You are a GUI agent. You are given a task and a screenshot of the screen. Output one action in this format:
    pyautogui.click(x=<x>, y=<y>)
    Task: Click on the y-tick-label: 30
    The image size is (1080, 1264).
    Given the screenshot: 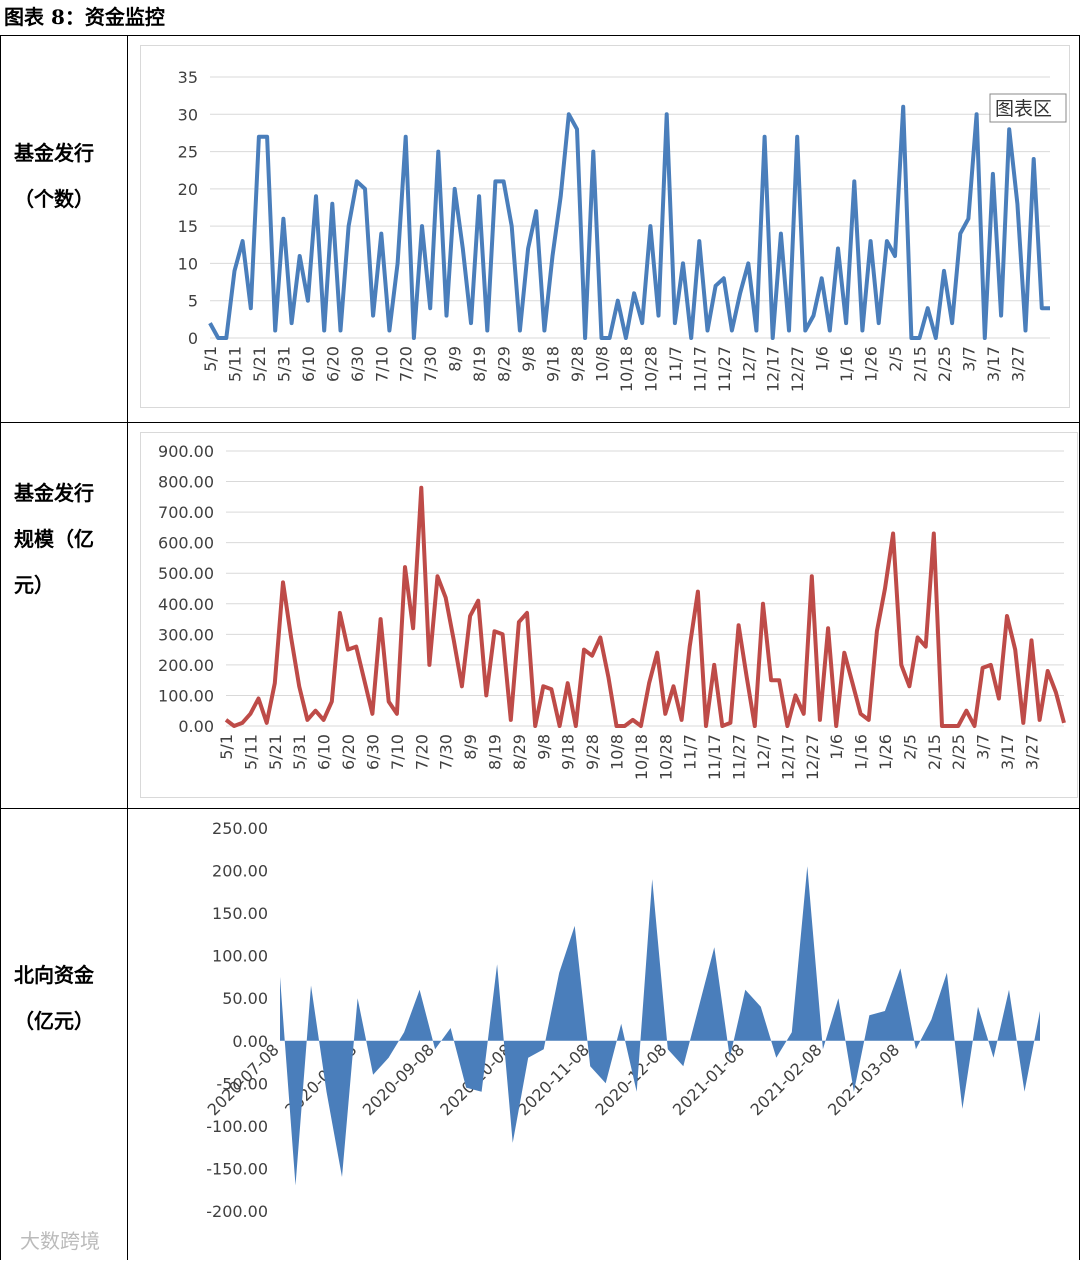 What is the action you would take?
    pyautogui.click(x=188, y=114)
    